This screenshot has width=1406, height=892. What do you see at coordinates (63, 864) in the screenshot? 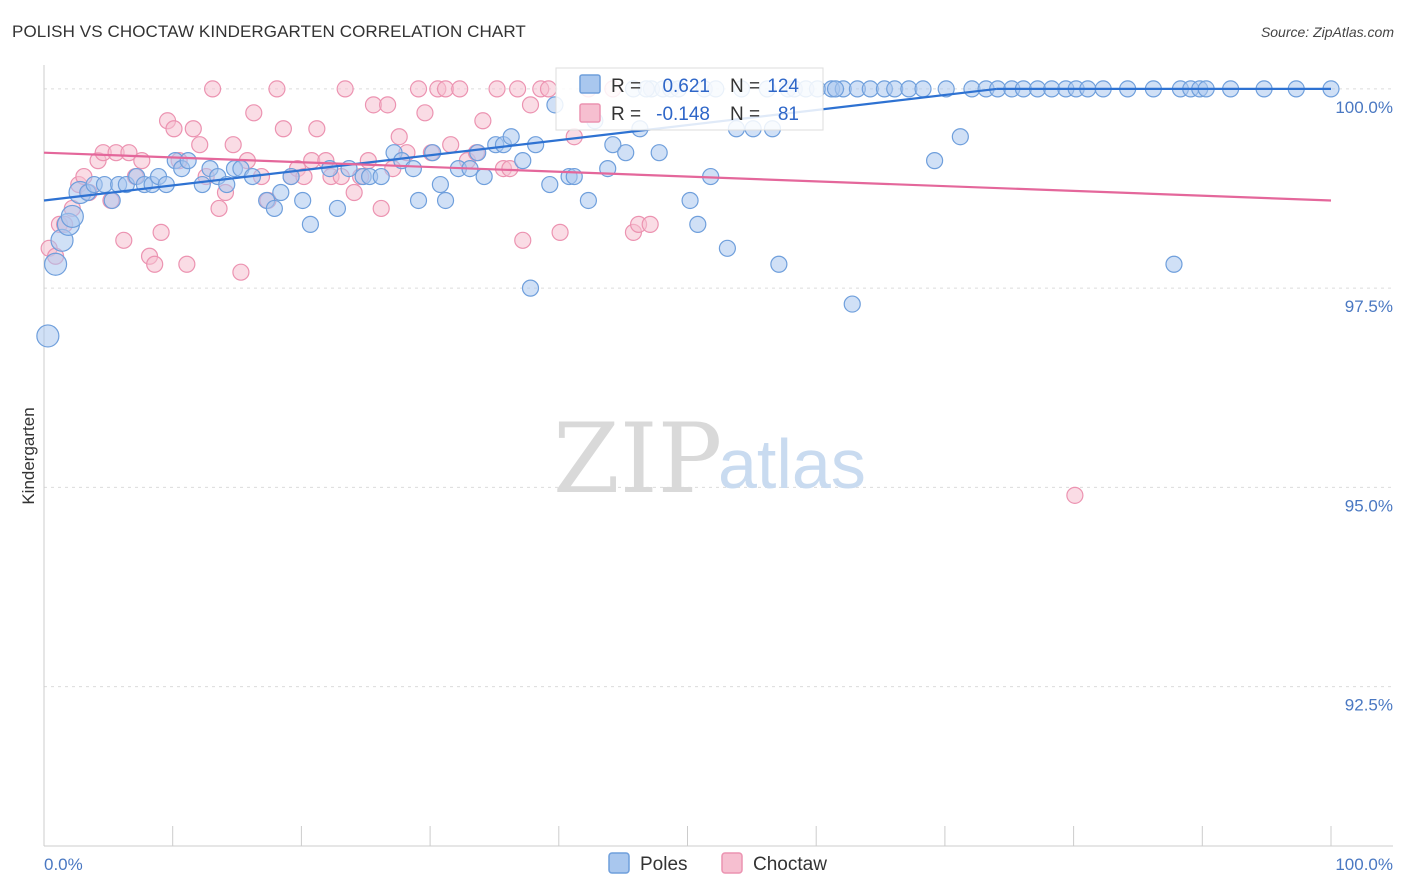
I see `x-tick-label-min: 0.0%` at bounding box center [63, 864].